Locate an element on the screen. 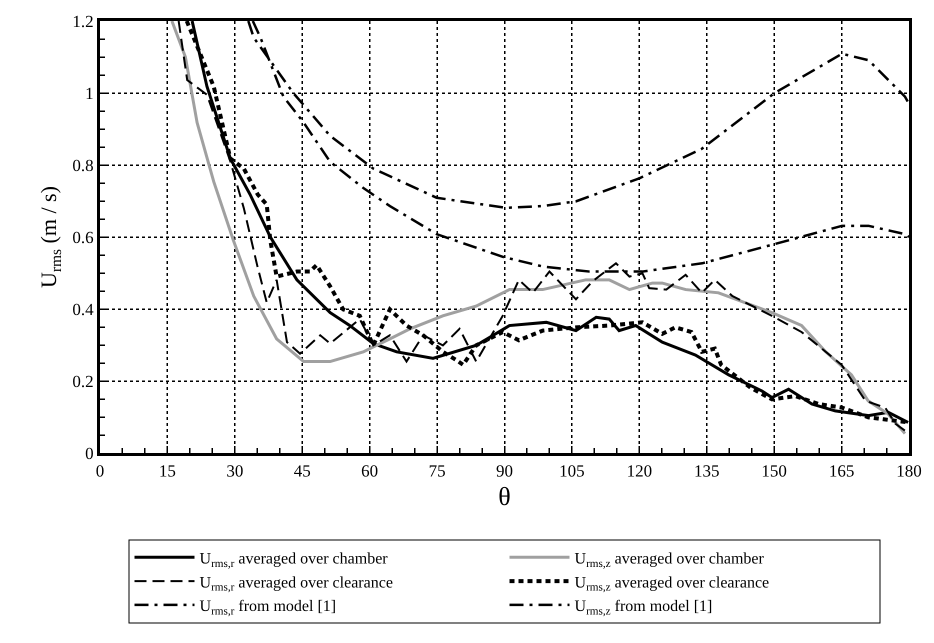 This screenshot has height=643, width=934. x-tick-label: 180 is located at coordinates (909, 470).